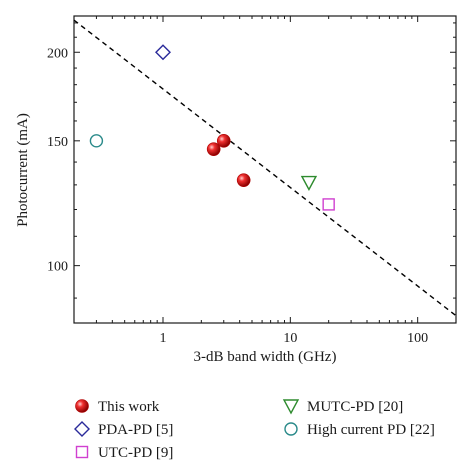 The height and width of the screenshot is (474, 474). What do you see at coordinates (290, 338) in the screenshot?
I see `x-tick-label: 10` at bounding box center [290, 338].